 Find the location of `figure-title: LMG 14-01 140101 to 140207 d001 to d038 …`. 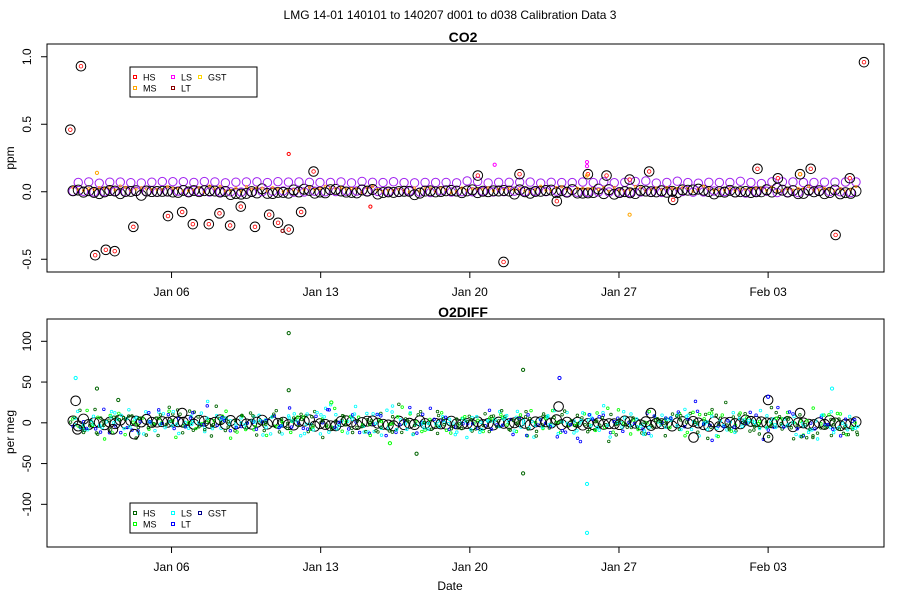

figure-title: LMG 14-01 140101 to 140207 d001 to d038 … is located at coordinates (450, 15).